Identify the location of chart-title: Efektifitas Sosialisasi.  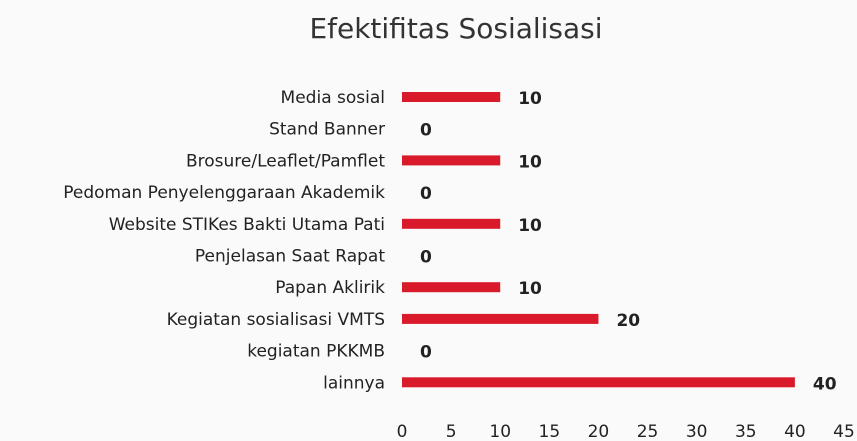
(455, 28).